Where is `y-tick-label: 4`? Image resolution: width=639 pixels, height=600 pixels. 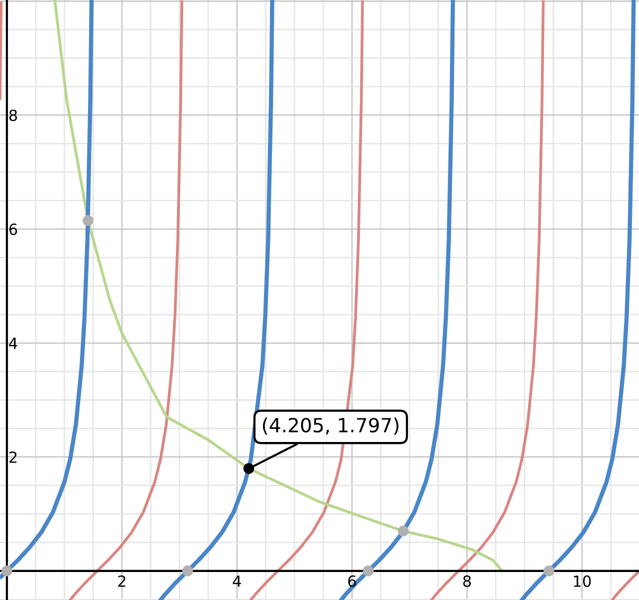 y-tick-label: 4 is located at coordinates (13, 343).